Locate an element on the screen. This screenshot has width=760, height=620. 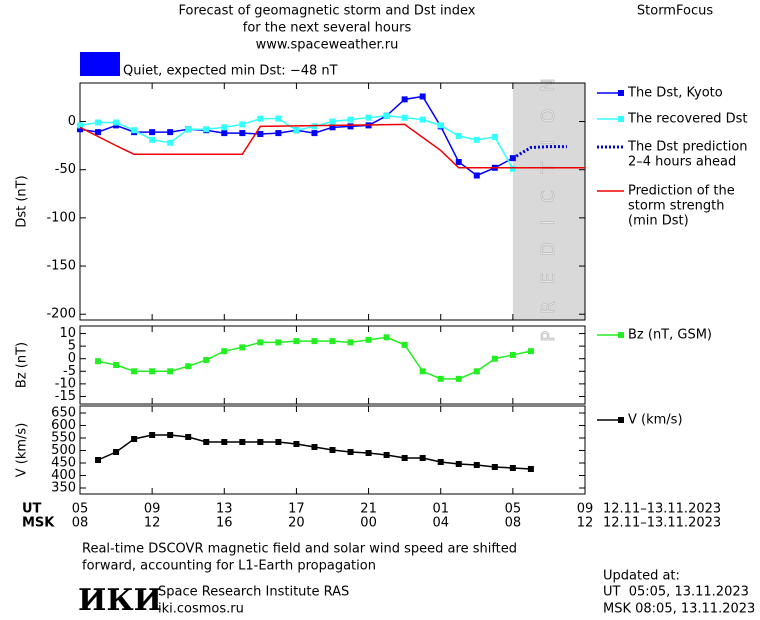
y-tick-label: 350 is located at coordinates (63, 488).